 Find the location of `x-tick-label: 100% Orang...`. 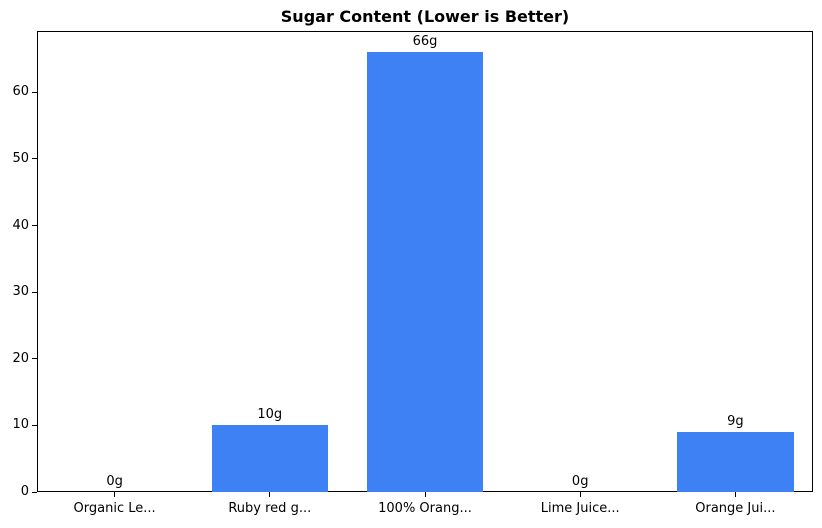

x-tick-label: 100% Orang... is located at coordinates (425, 508).